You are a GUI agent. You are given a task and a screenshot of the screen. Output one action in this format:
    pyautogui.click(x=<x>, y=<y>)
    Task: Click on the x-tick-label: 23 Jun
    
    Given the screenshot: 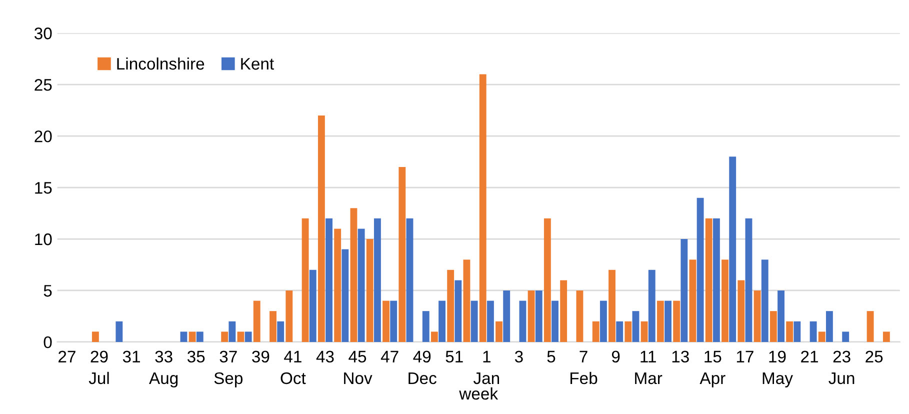 What is the action you would take?
    pyautogui.click(x=841, y=367)
    